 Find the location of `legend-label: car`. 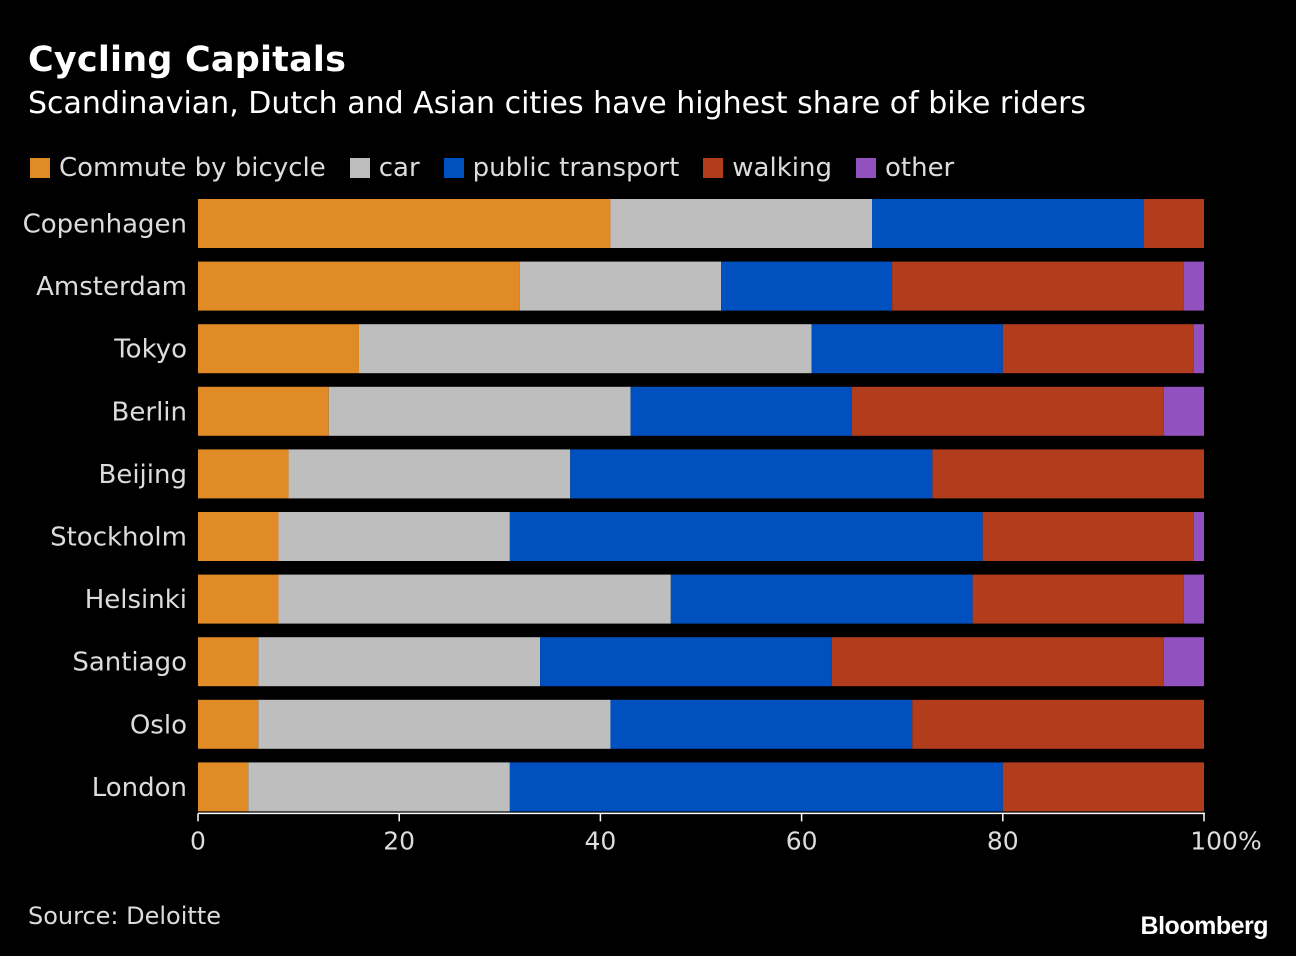

legend-label: car is located at coordinates (399, 168).